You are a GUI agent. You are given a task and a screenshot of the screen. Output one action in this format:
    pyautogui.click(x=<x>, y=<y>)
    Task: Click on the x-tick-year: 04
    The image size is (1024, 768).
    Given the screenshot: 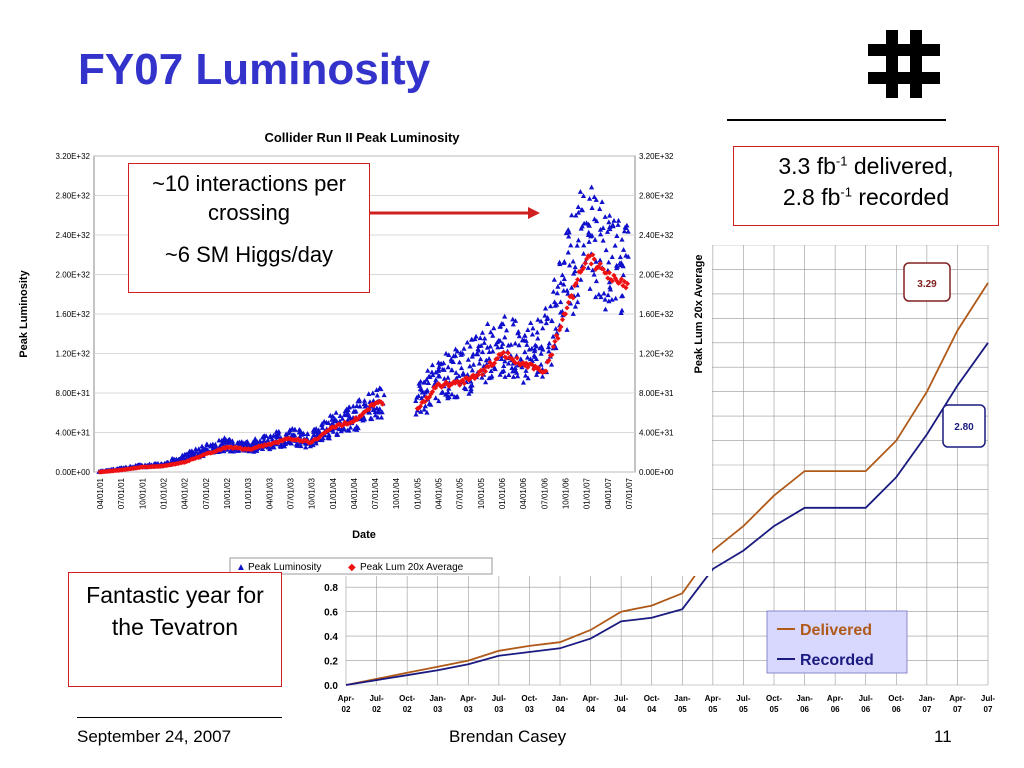 What is the action you would take?
    pyautogui.click(x=621, y=709)
    